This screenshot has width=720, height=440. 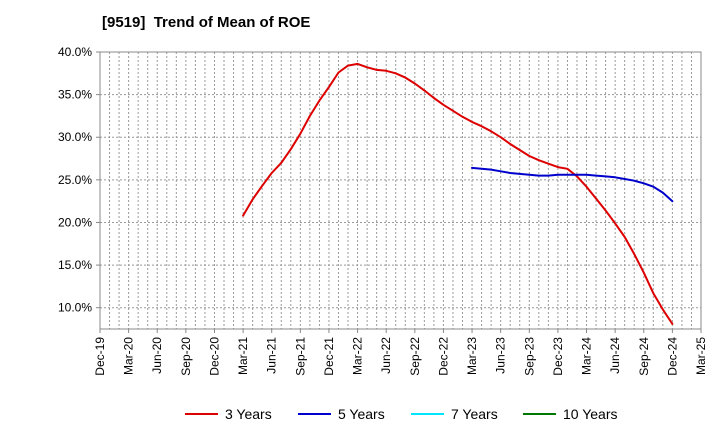 I want to click on legend-label-10-years: 10 Years, so click(x=590, y=414).